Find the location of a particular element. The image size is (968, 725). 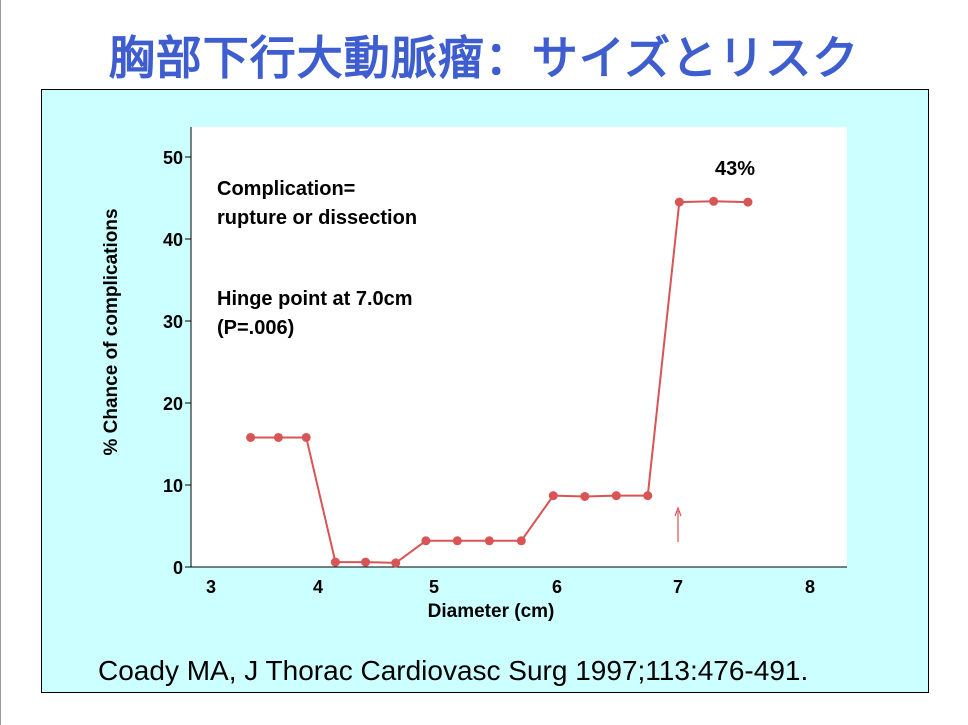

x-tick-label: 7 is located at coordinates (678, 587).